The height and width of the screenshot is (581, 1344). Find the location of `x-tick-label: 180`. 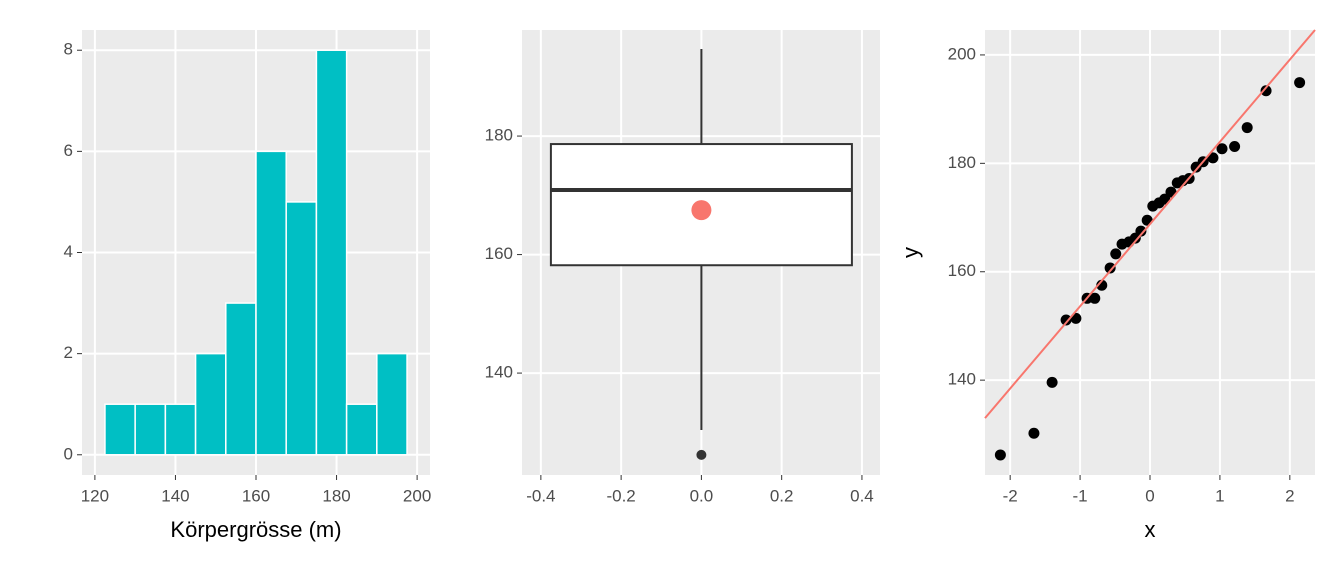

x-tick-label: 180 is located at coordinates (336, 495).